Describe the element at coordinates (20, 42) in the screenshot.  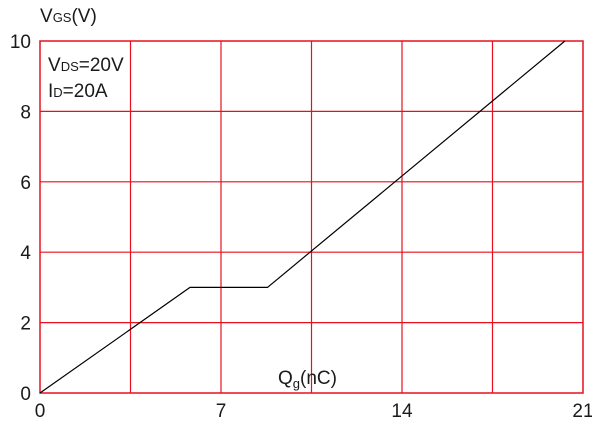
I see `y-tick-label: 10` at that location.